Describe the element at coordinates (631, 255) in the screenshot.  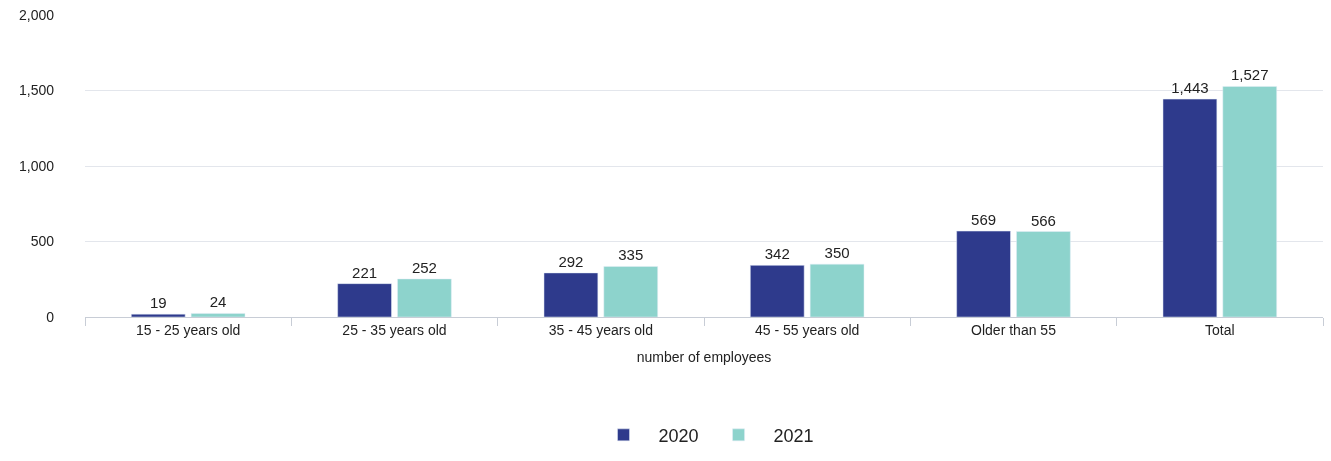
I see `data-label: 335` at that location.